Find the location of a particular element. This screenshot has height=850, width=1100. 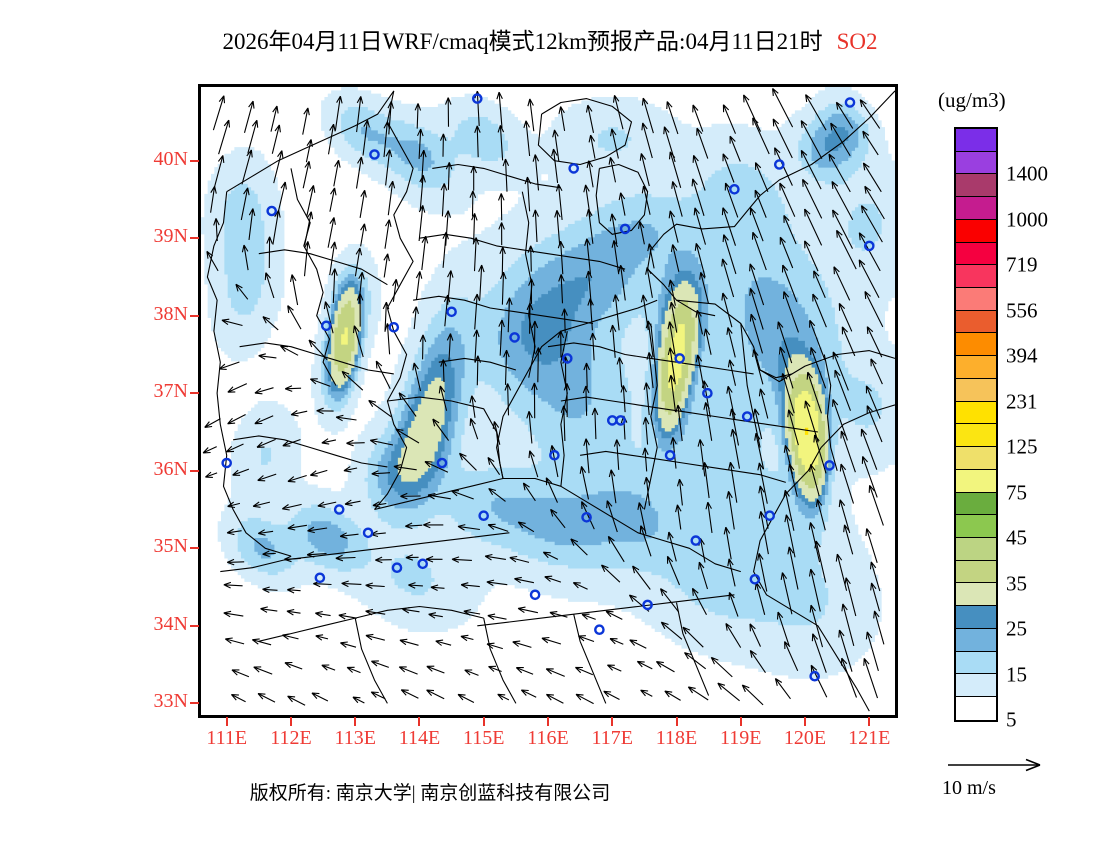

latitude-tick-label: 37N is located at coordinates (170, 391).